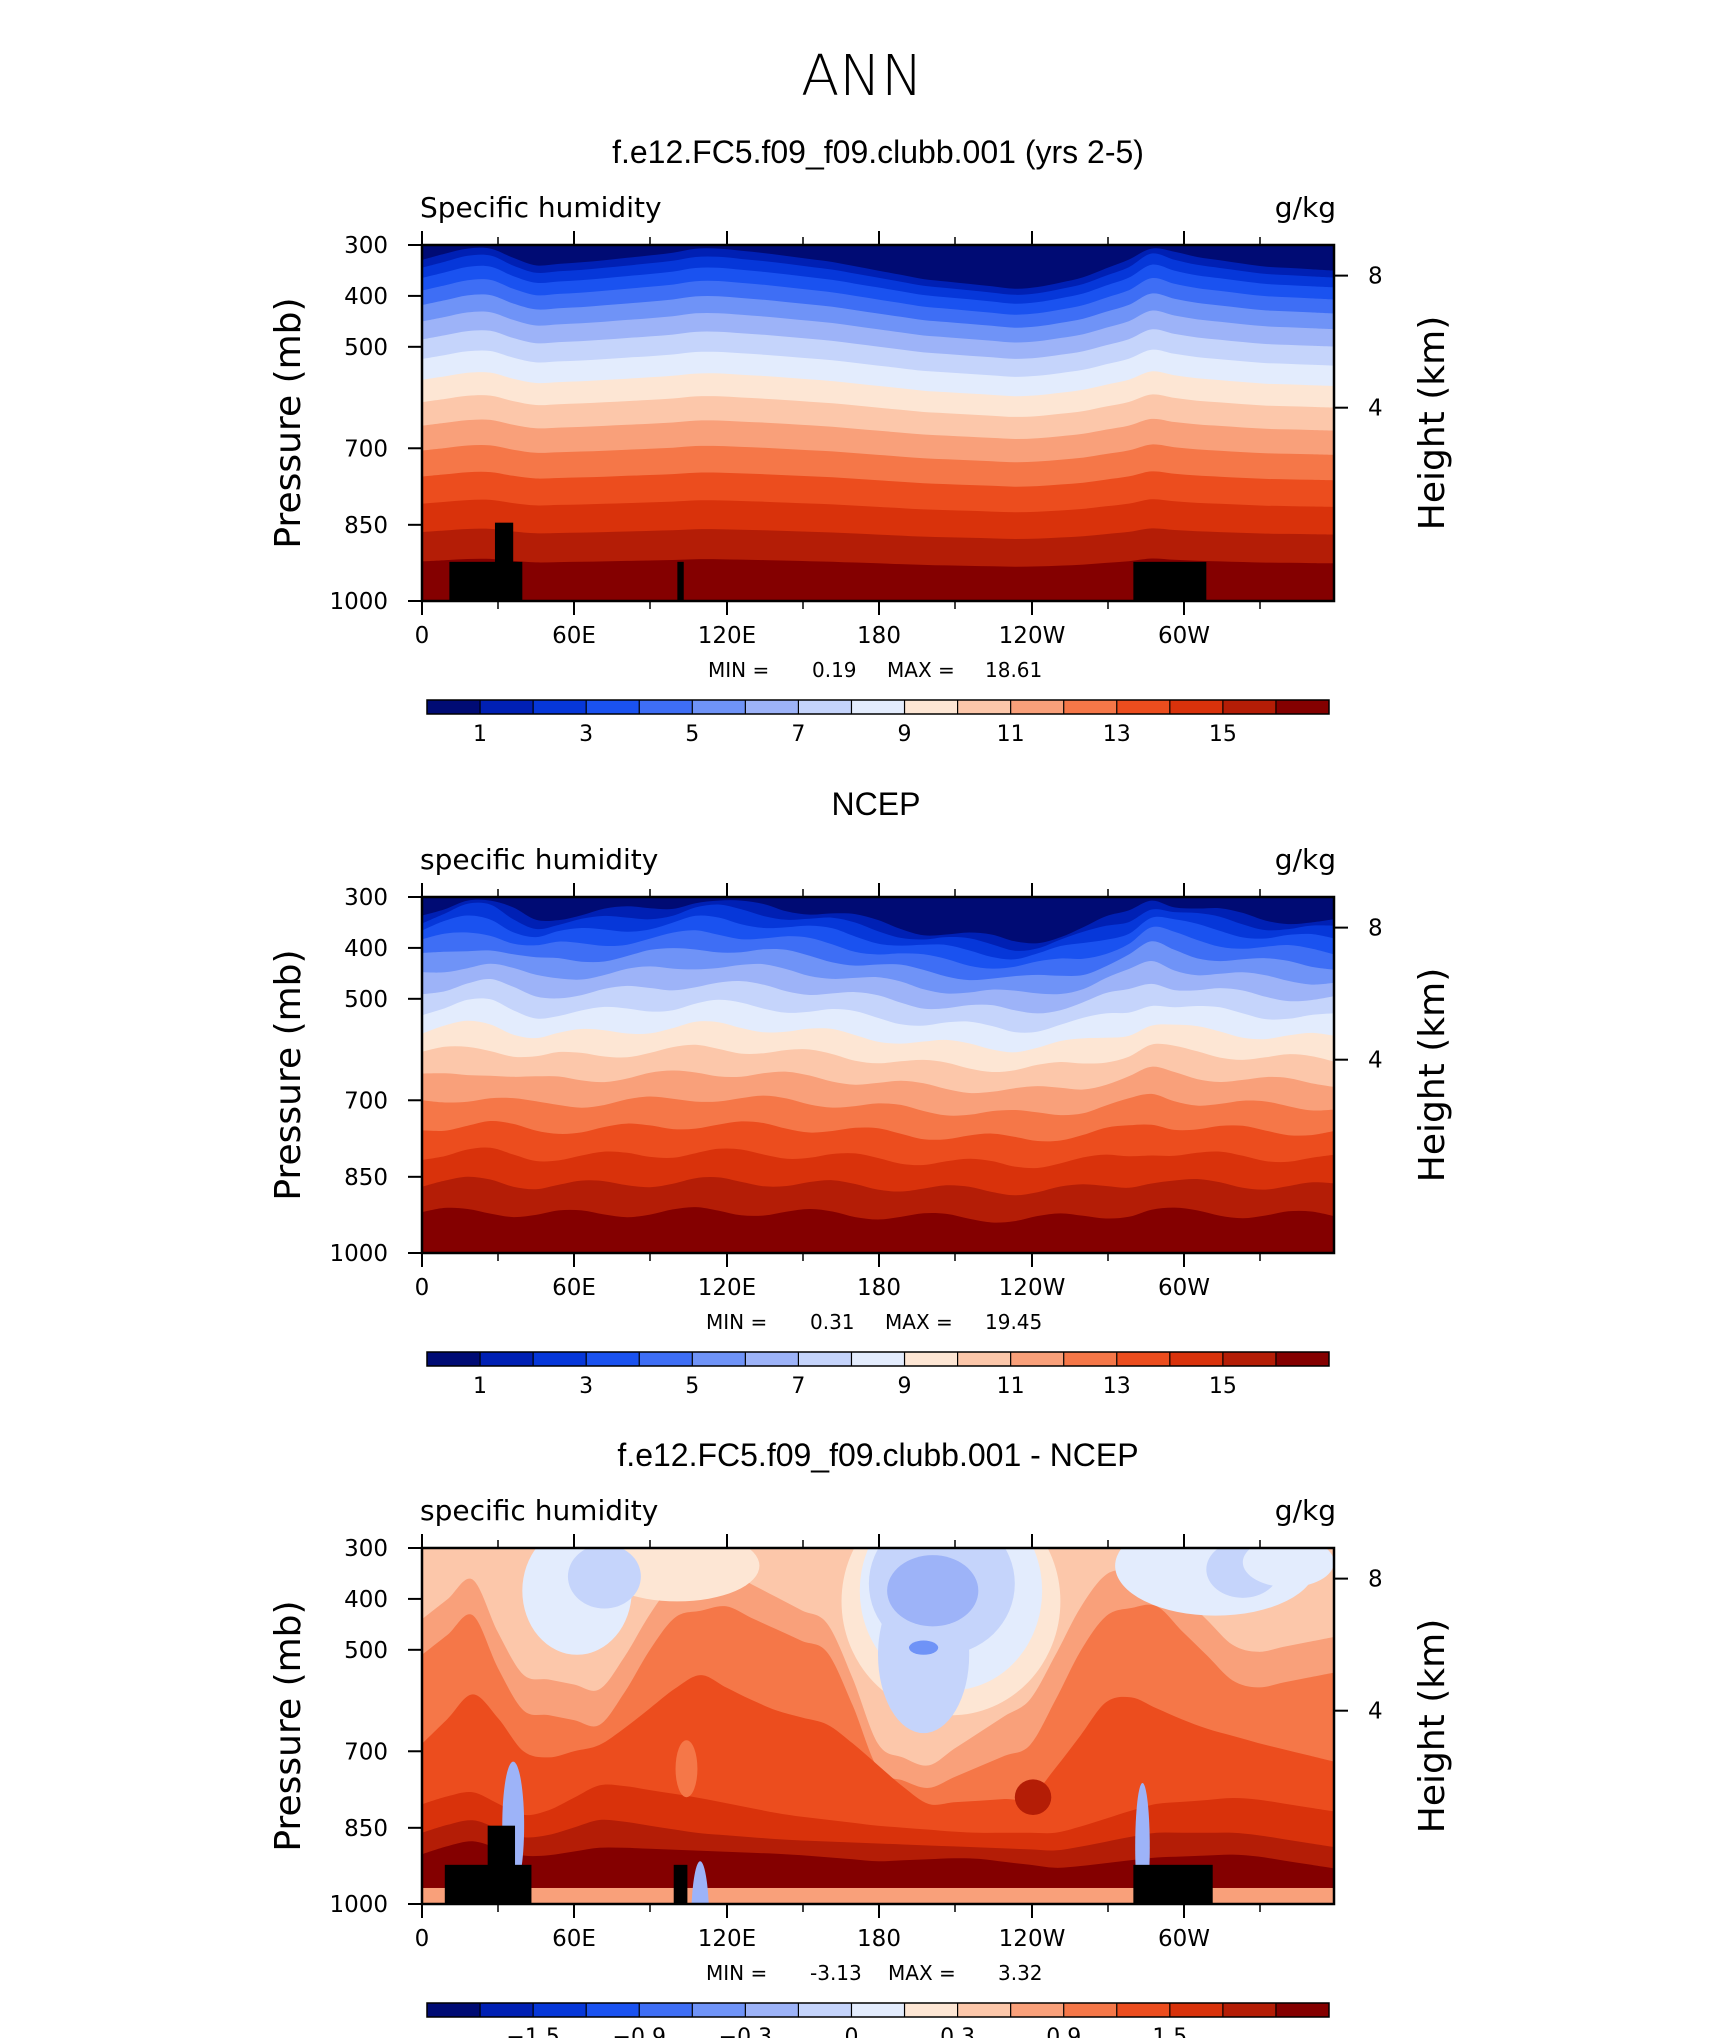  What do you see at coordinates (836, 1973) in the screenshot?
I see `min-value: -3.13` at bounding box center [836, 1973].